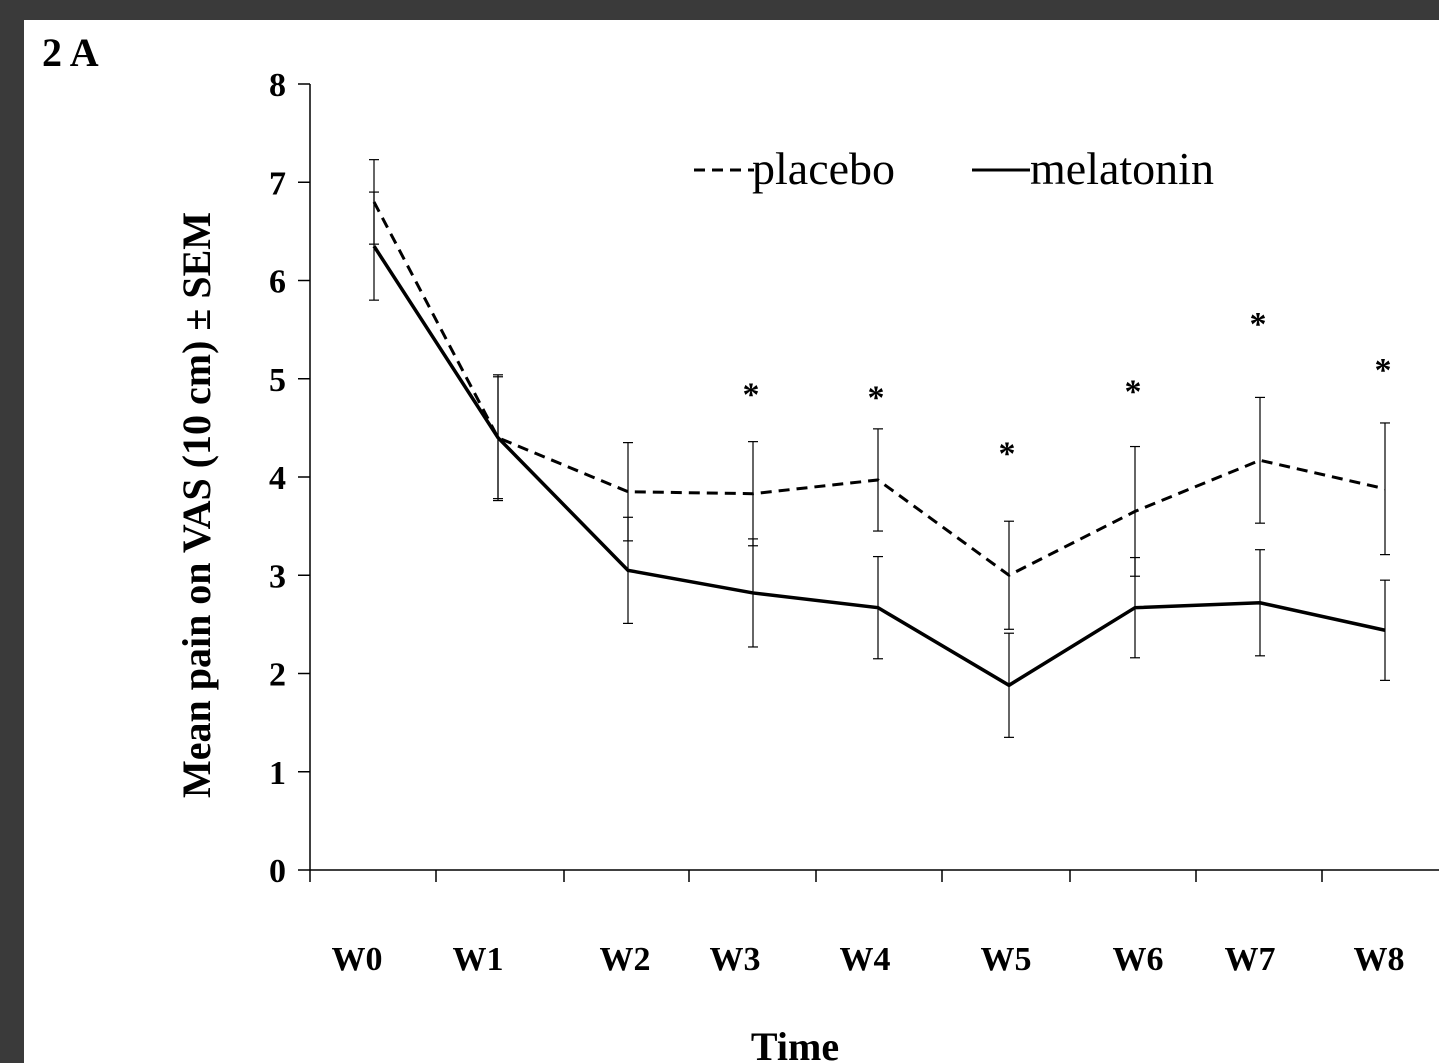 Image resolution: width=1439 pixels, height=1063 pixels. Describe the element at coordinates (823, 168) in the screenshot. I see `legend-label-placebo: placebo` at that location.